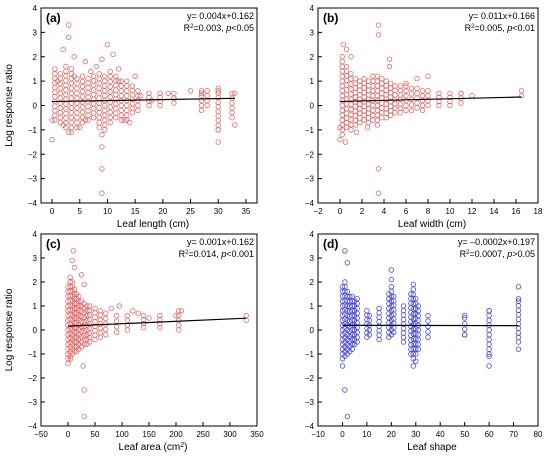 This screenshot has width=550, height=463. What do you see at coordinates (33, 354) in the screenshot?
I see `y-tick-label: −1` at bounding box center [33, 354].